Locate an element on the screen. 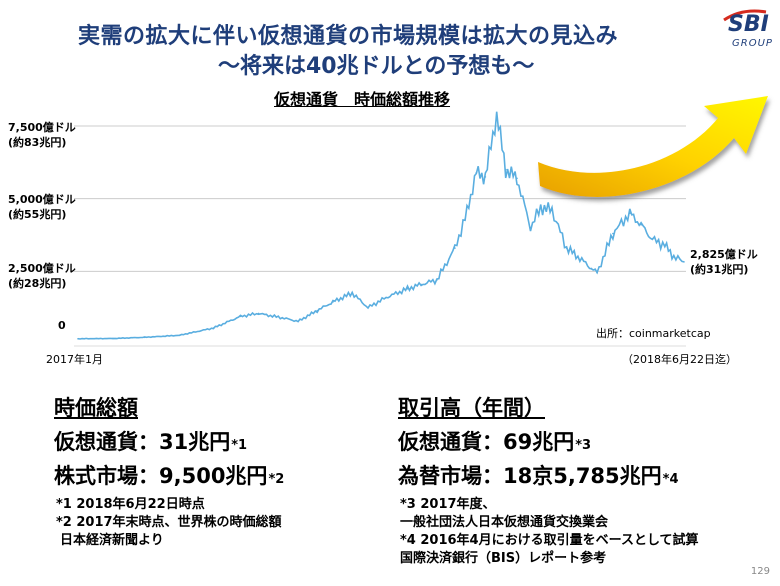 The width and height of the screenshot is (780, 586). sbi-logo-sub: GROUP is located at coordinates (752, 43).